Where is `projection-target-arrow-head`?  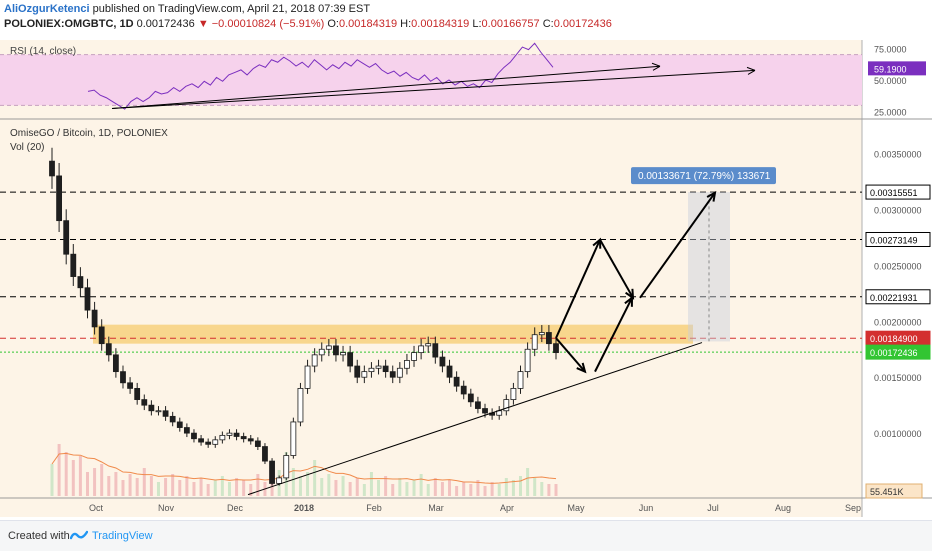 projection-target-arrow-head is located at coordinates (711, 196).